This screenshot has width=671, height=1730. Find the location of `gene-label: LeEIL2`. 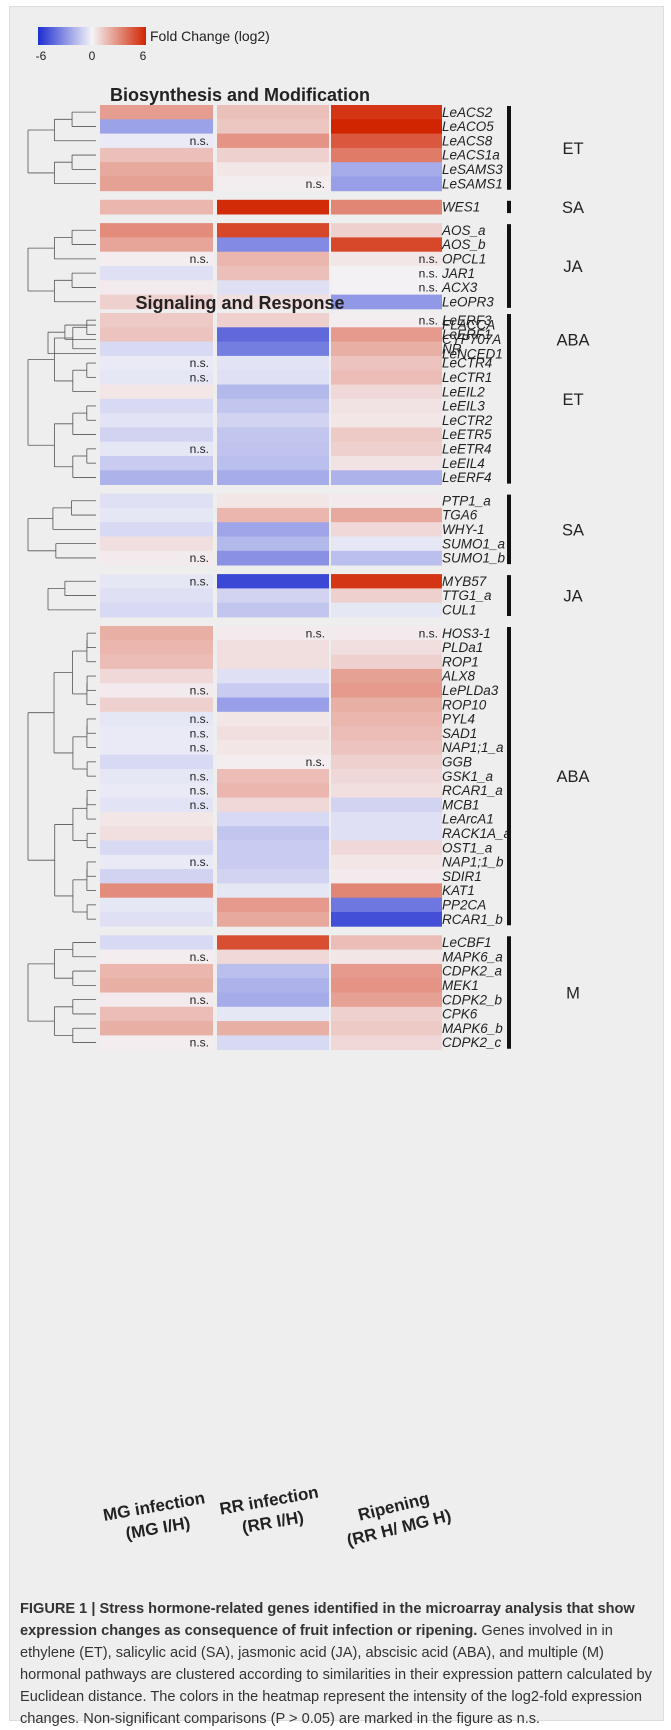

gene-label: LeEIL2 is located at coordinates (463, 391).